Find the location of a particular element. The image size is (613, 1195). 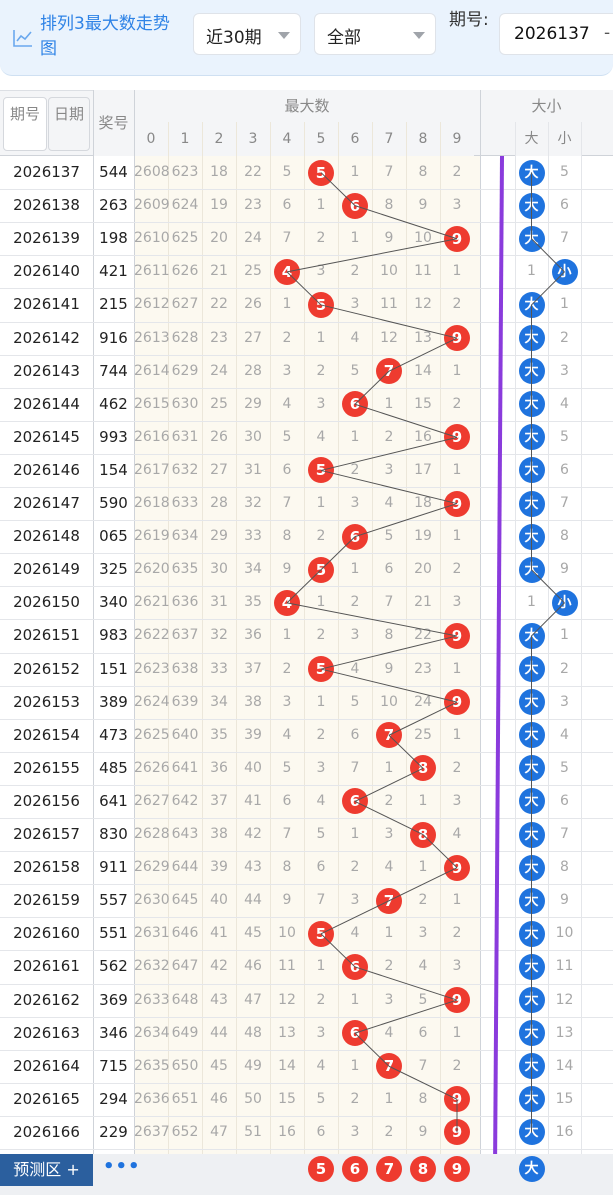

header-digit-1: 1 is located at coordinates (185, 139).